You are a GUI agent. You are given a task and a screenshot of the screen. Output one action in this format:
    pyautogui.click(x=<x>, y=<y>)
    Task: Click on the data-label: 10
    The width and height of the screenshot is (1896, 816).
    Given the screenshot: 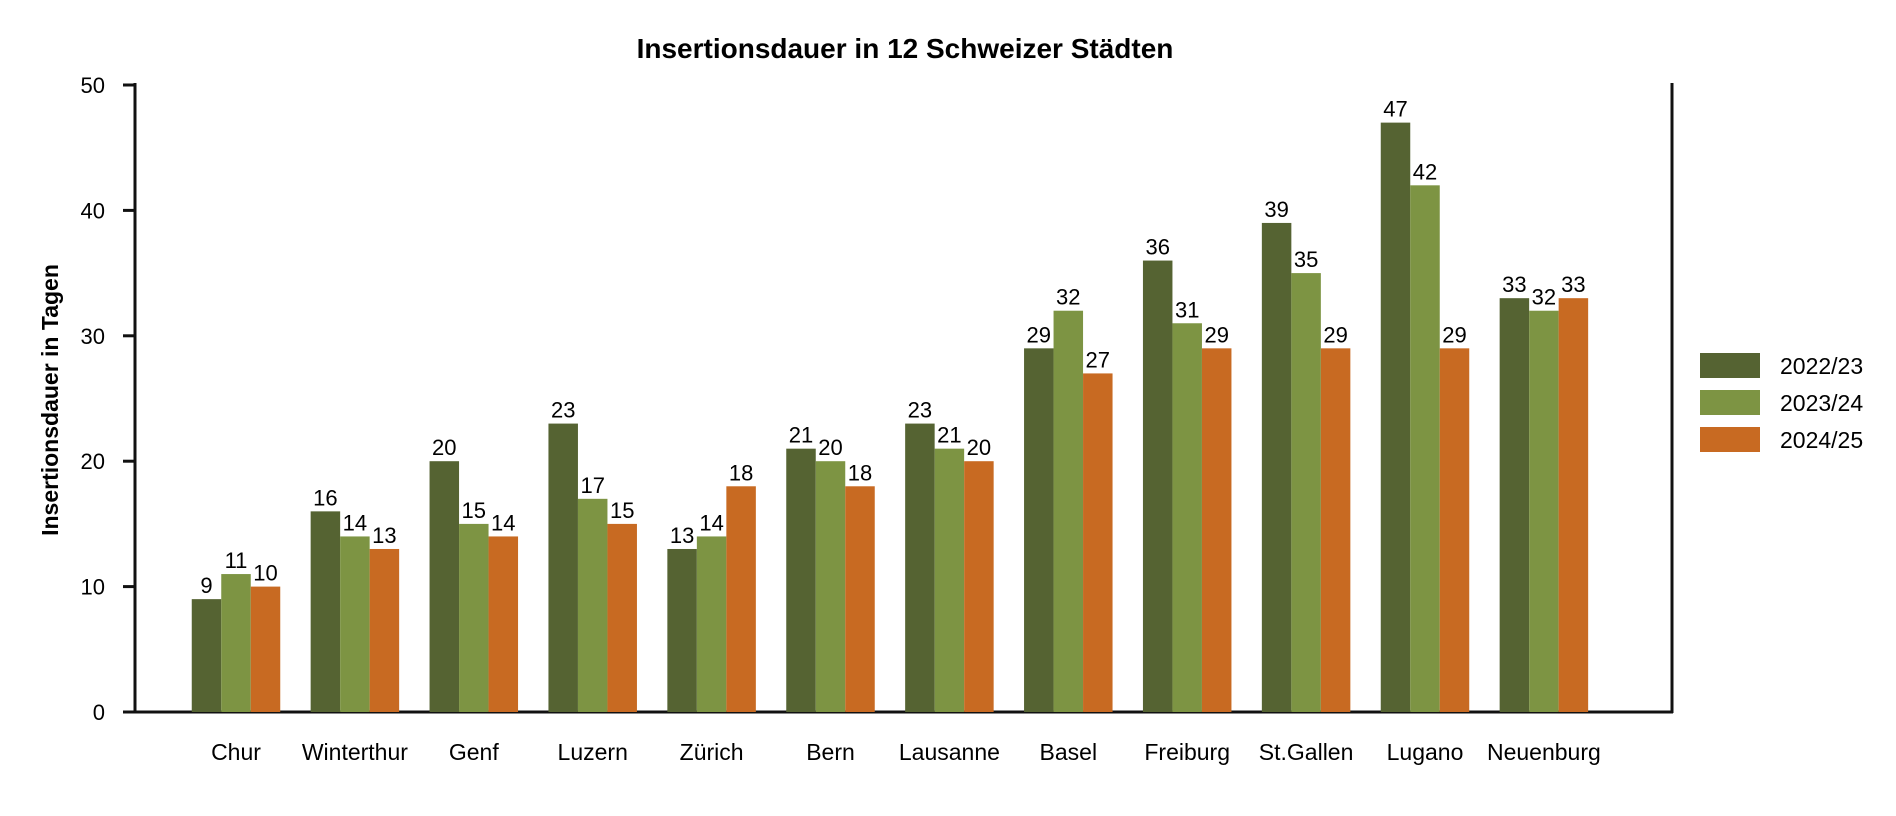 What is the action you would take?
    pyautogui.click(x=265, y=573)
    